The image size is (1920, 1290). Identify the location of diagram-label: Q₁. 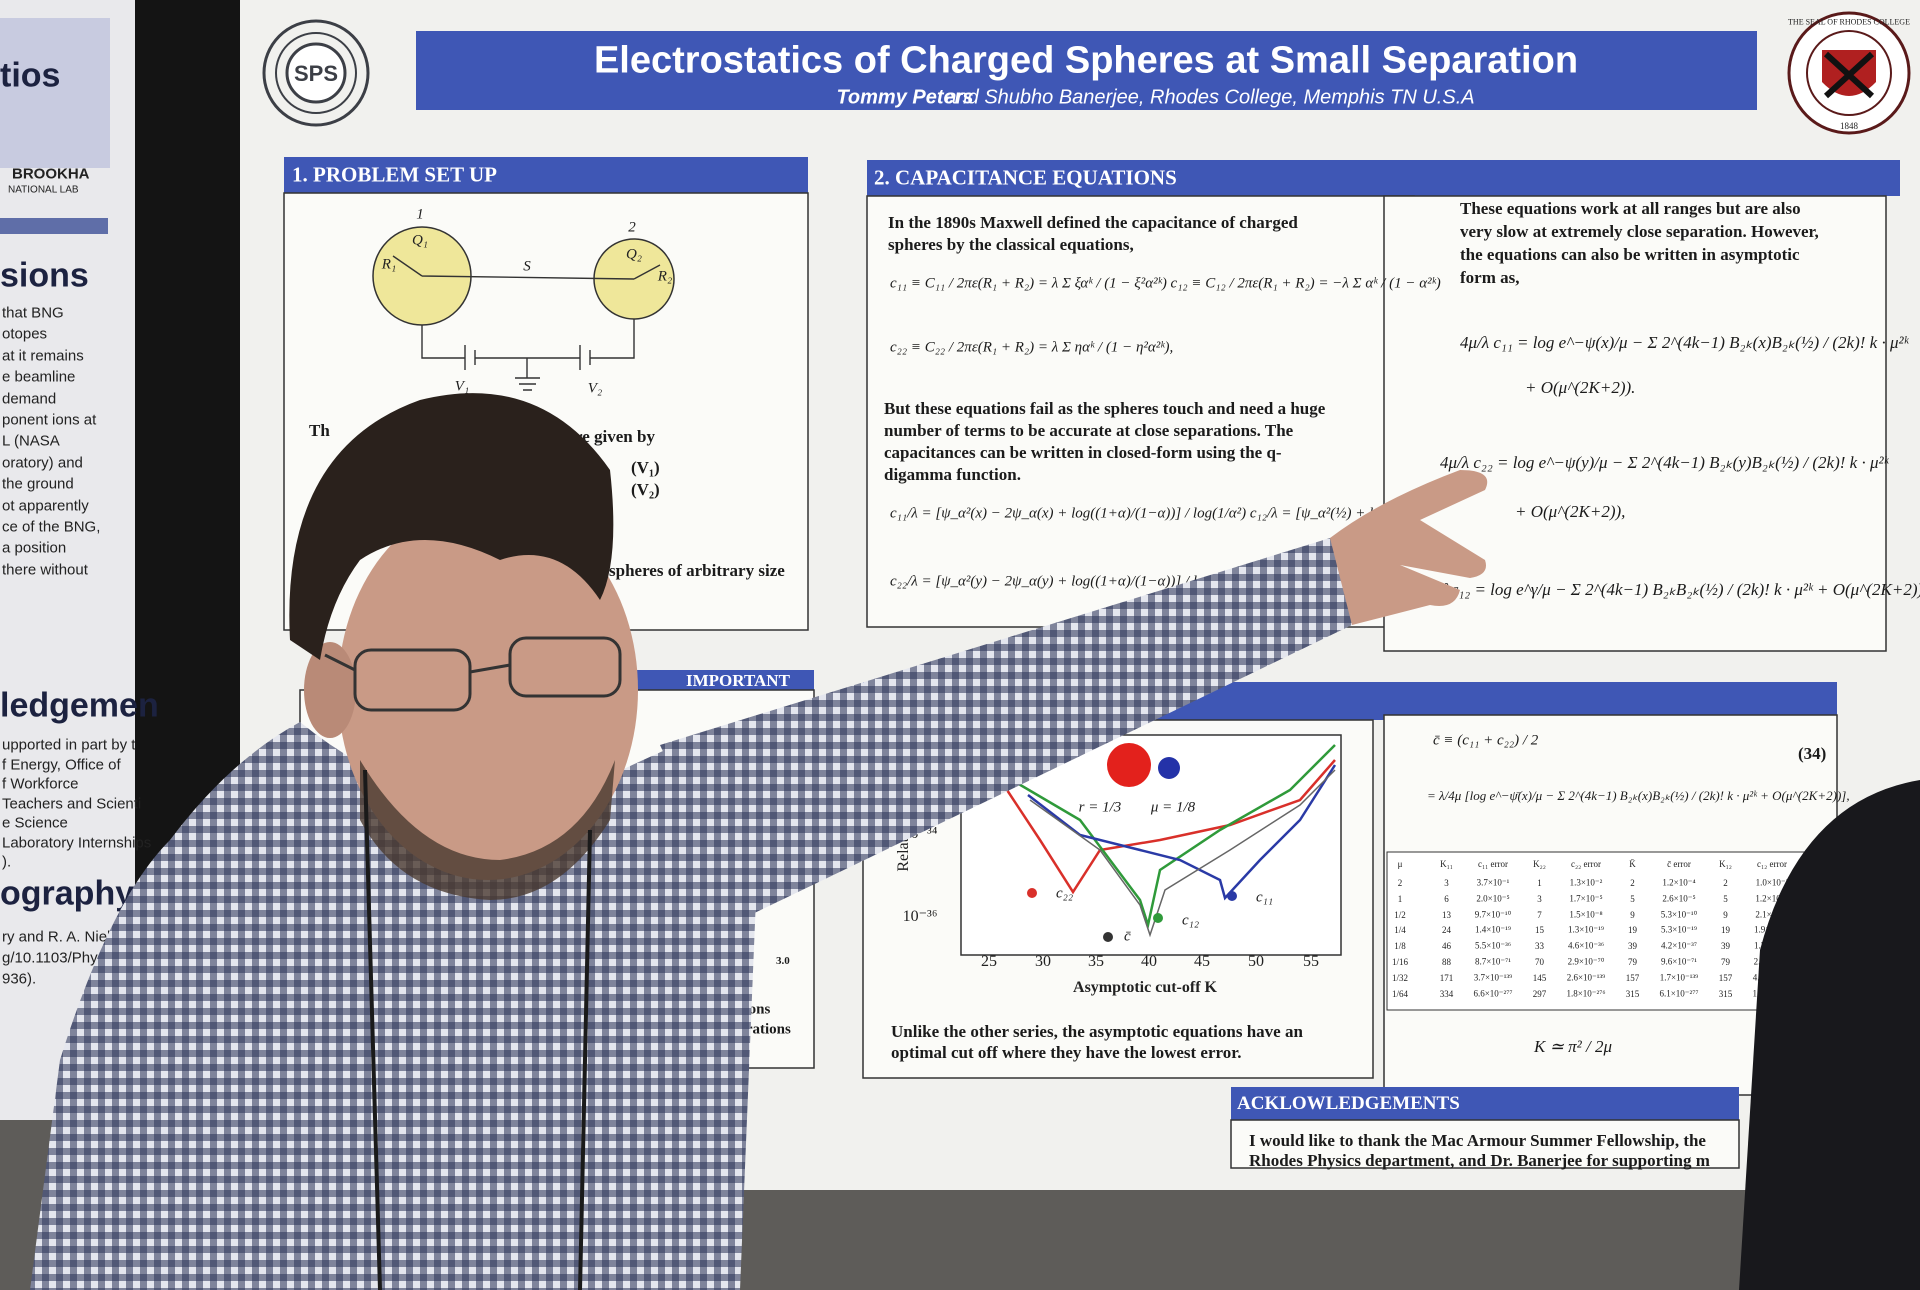
(420, 240).